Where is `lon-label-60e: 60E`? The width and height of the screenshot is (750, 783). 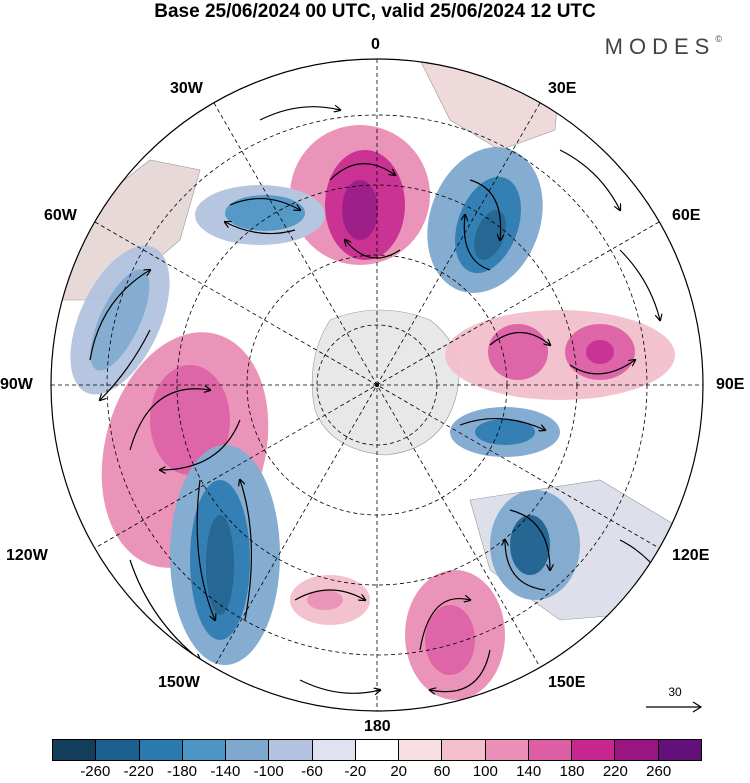 lon-label-60e: 60E is located at coordinates (686, 215).